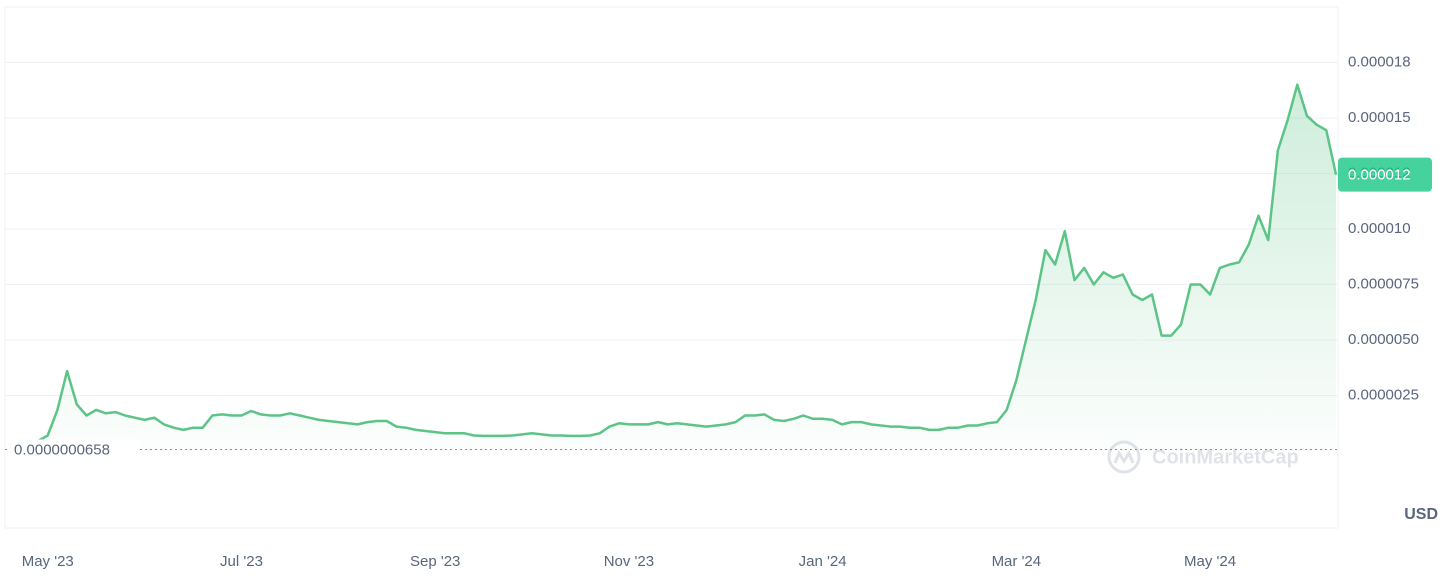 The width and height of the screenshot is (1446, 584). What do you see at coordinates (1210, 561) in the screenshot?
I see `x-tick-label: May '24` at bounding box center [1210, 561].